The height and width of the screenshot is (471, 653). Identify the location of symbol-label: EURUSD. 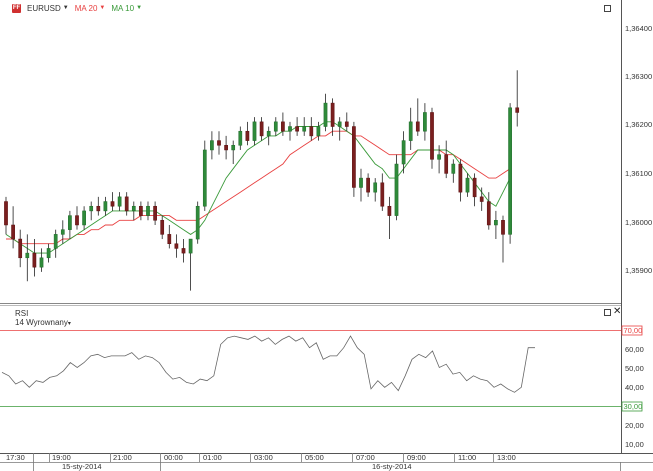
(44, 8).